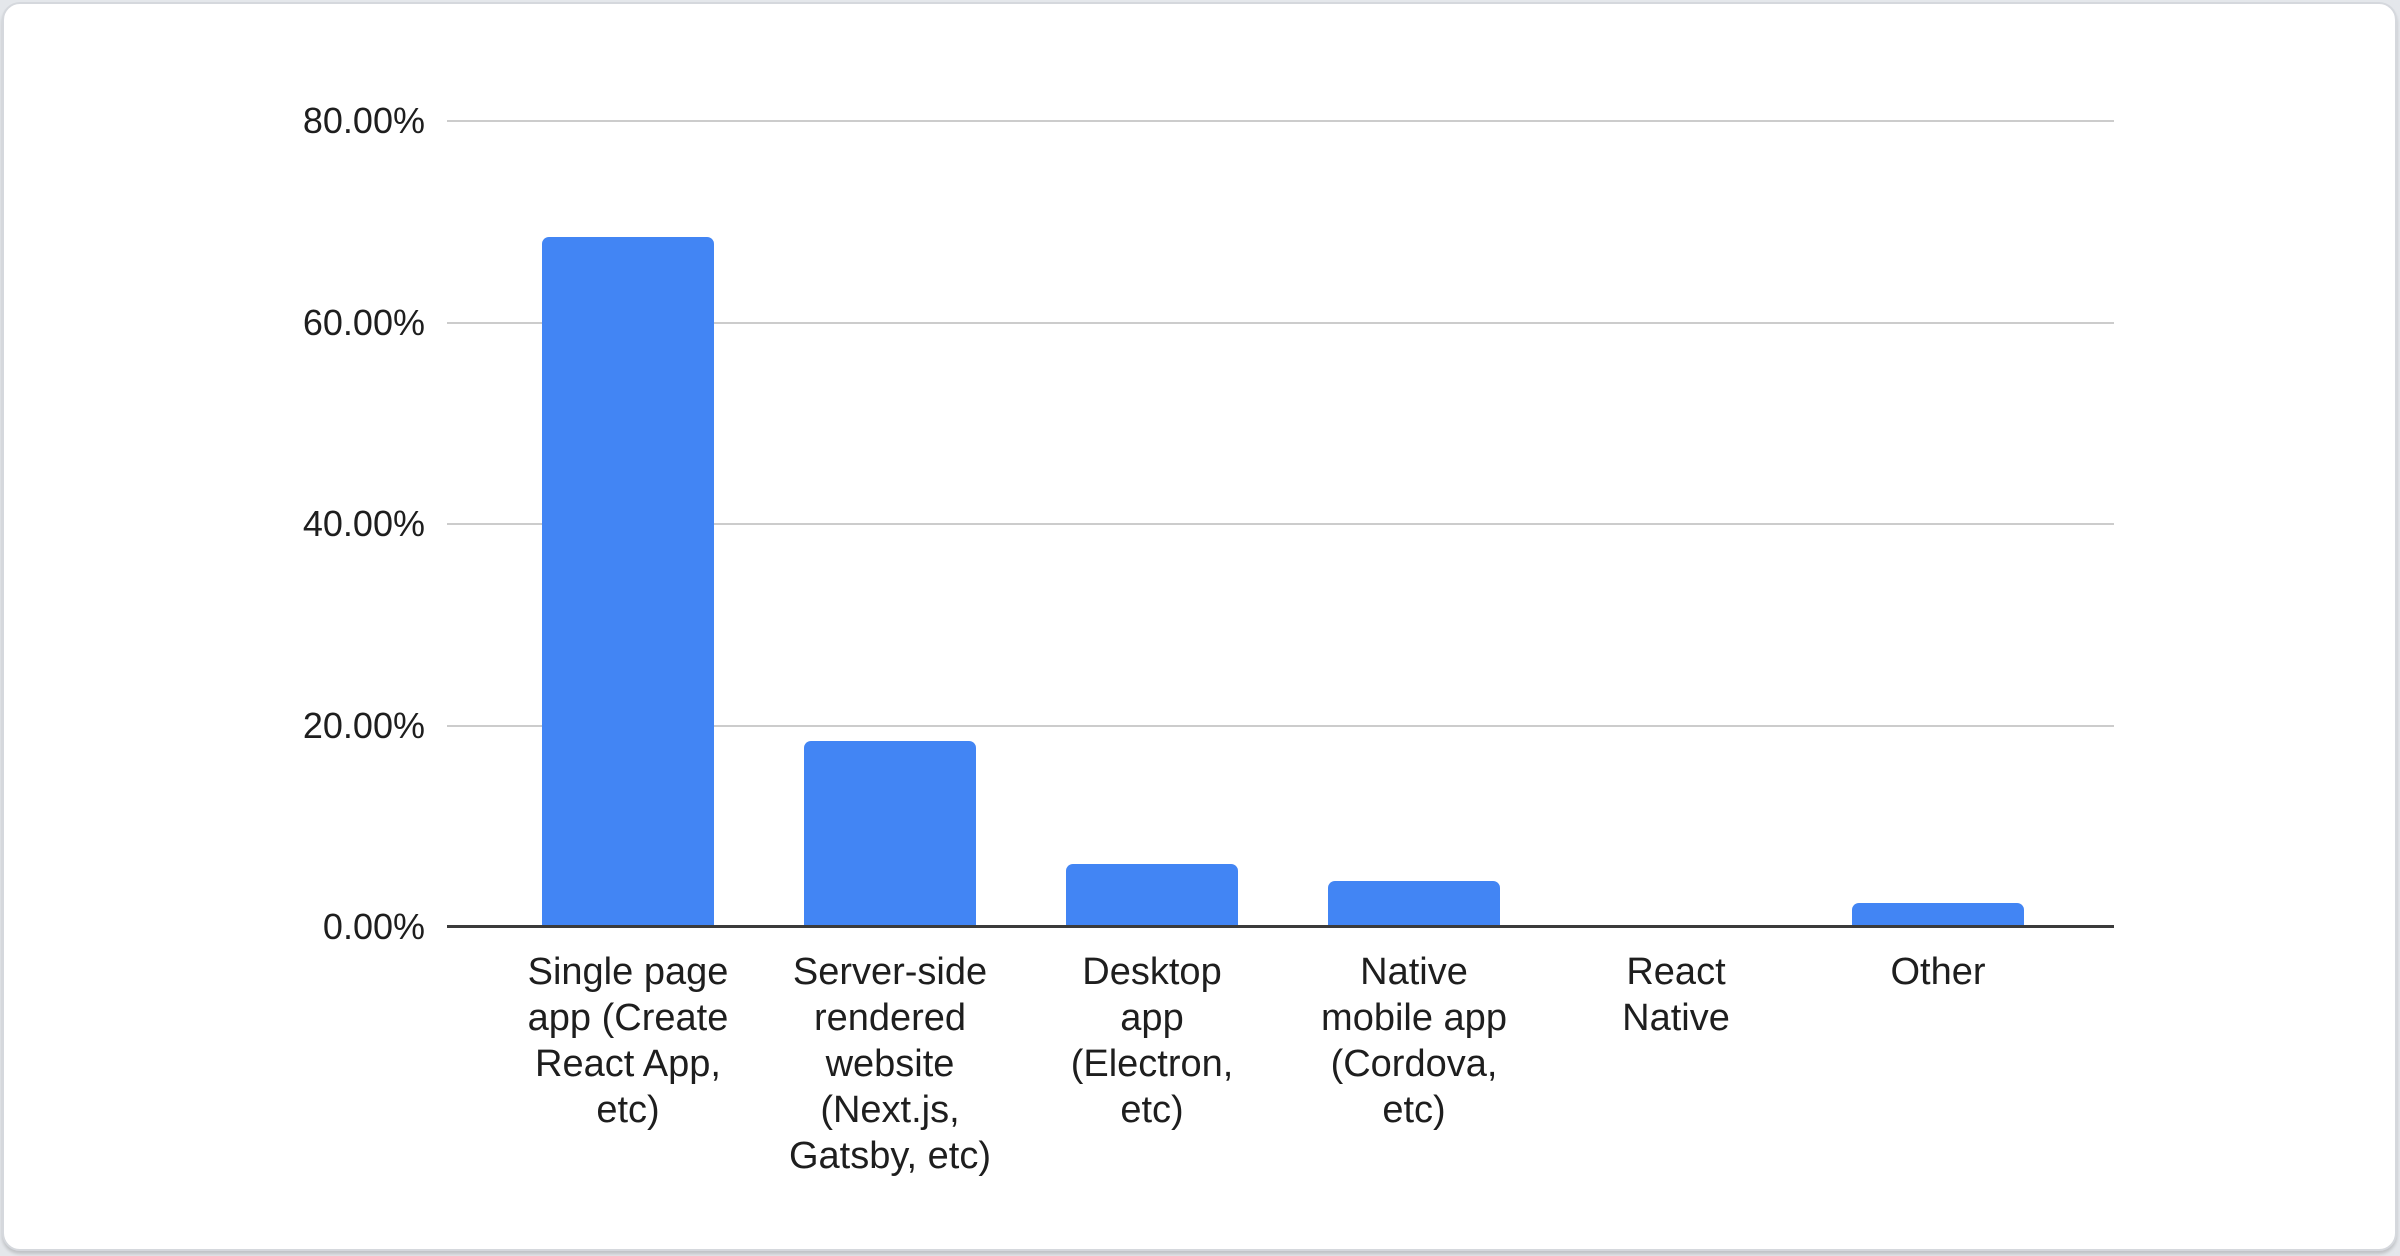 This screenshot has width=2400, height=1256. Describe the element at coordinates (363, 523) in the screenshot. I see `y-tick-label: 40.00%` at that location.